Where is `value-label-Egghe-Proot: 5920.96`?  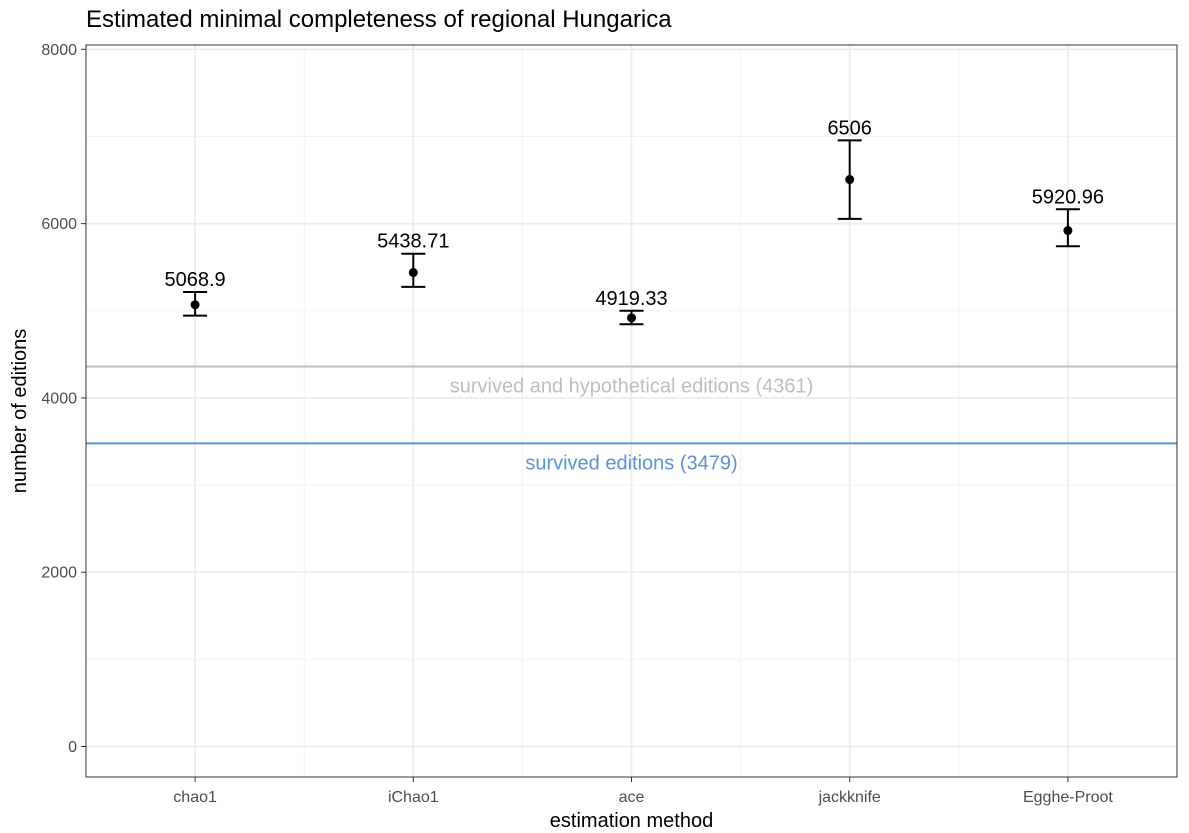 value-label-Egghe-Proot: 5920.96 is located at coordinates (1068, 197).